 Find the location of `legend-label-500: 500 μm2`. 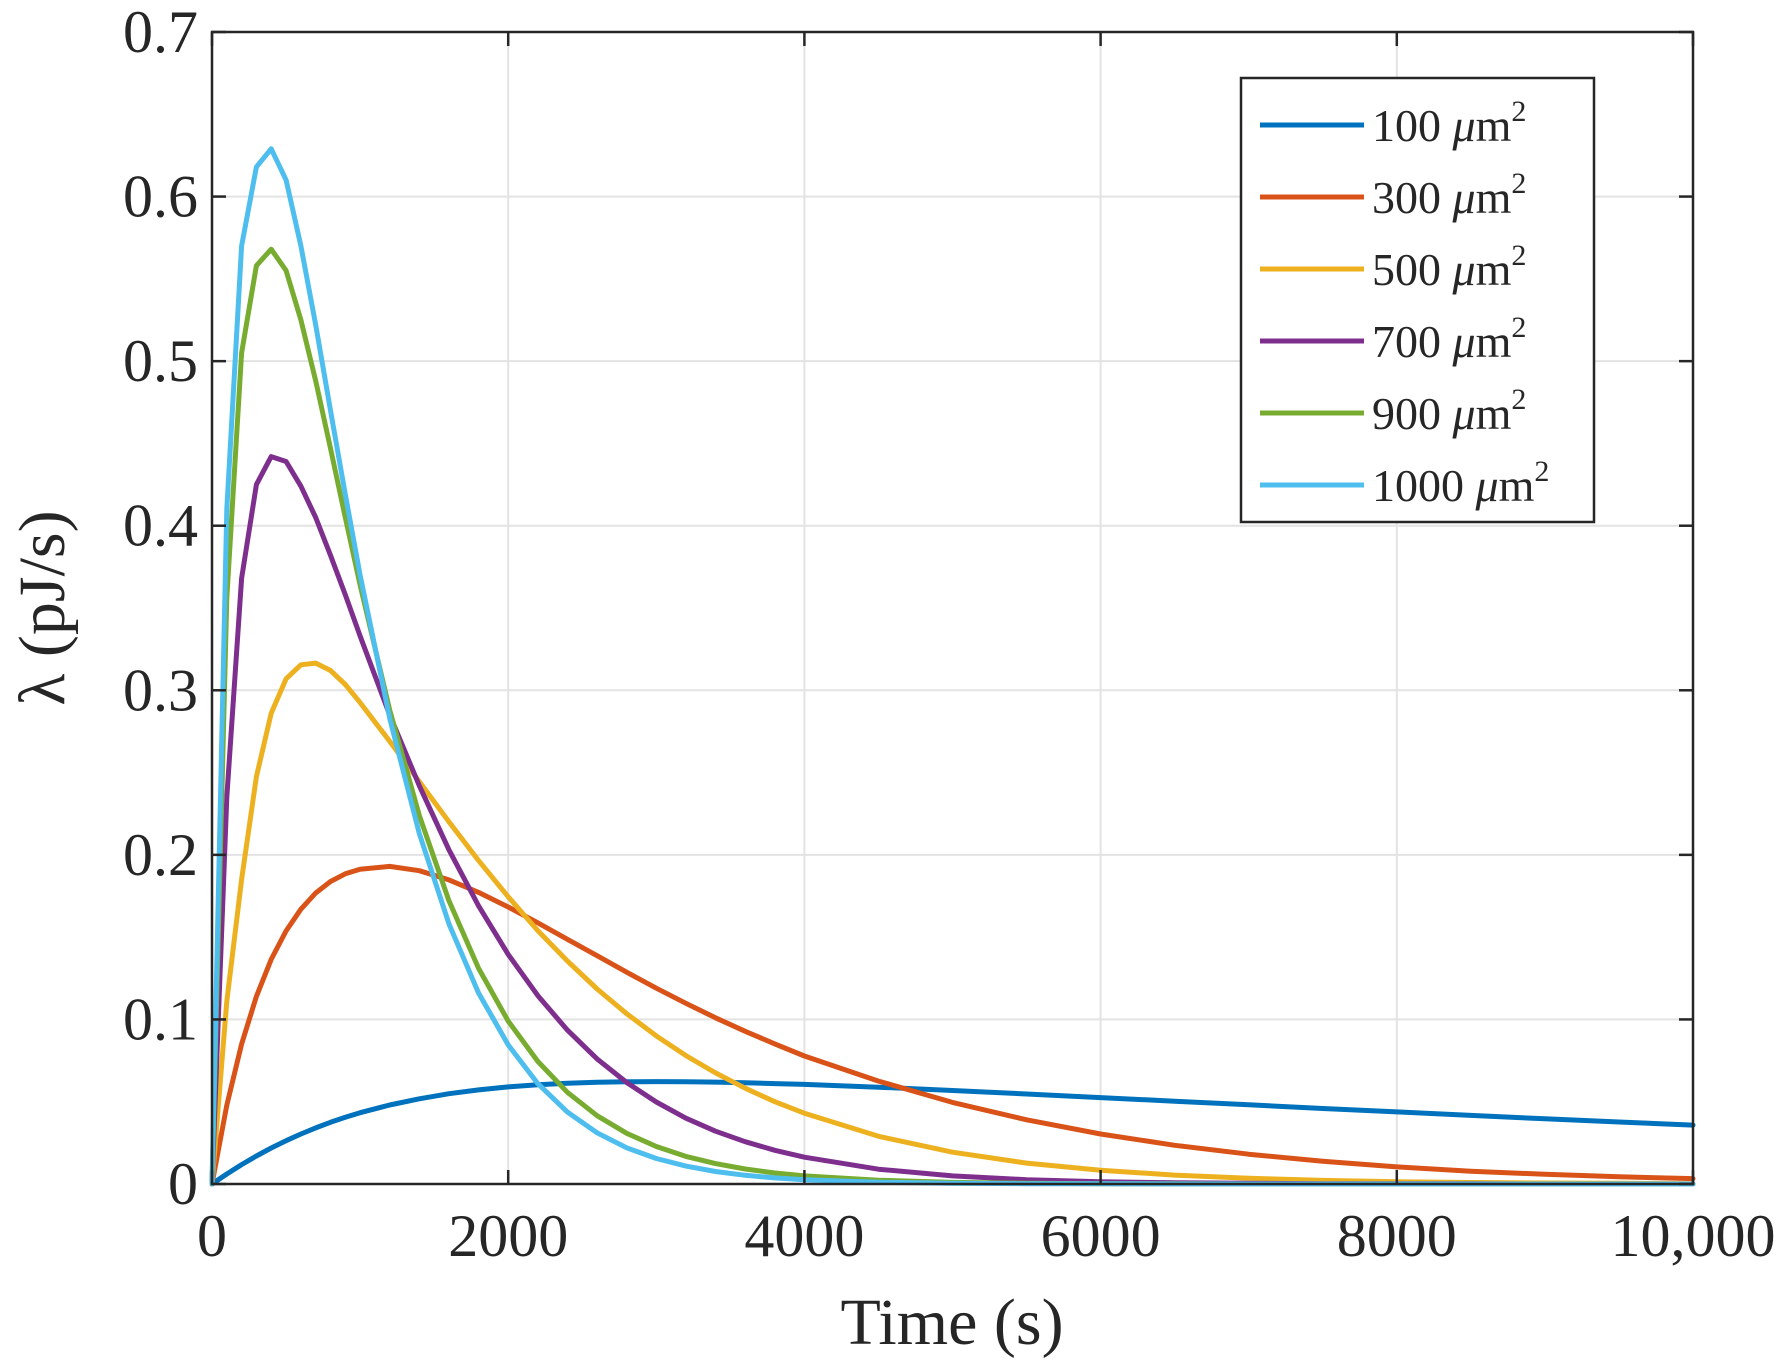

legend-label-500: 500 μm2 is located at coordinates (1449, 267).